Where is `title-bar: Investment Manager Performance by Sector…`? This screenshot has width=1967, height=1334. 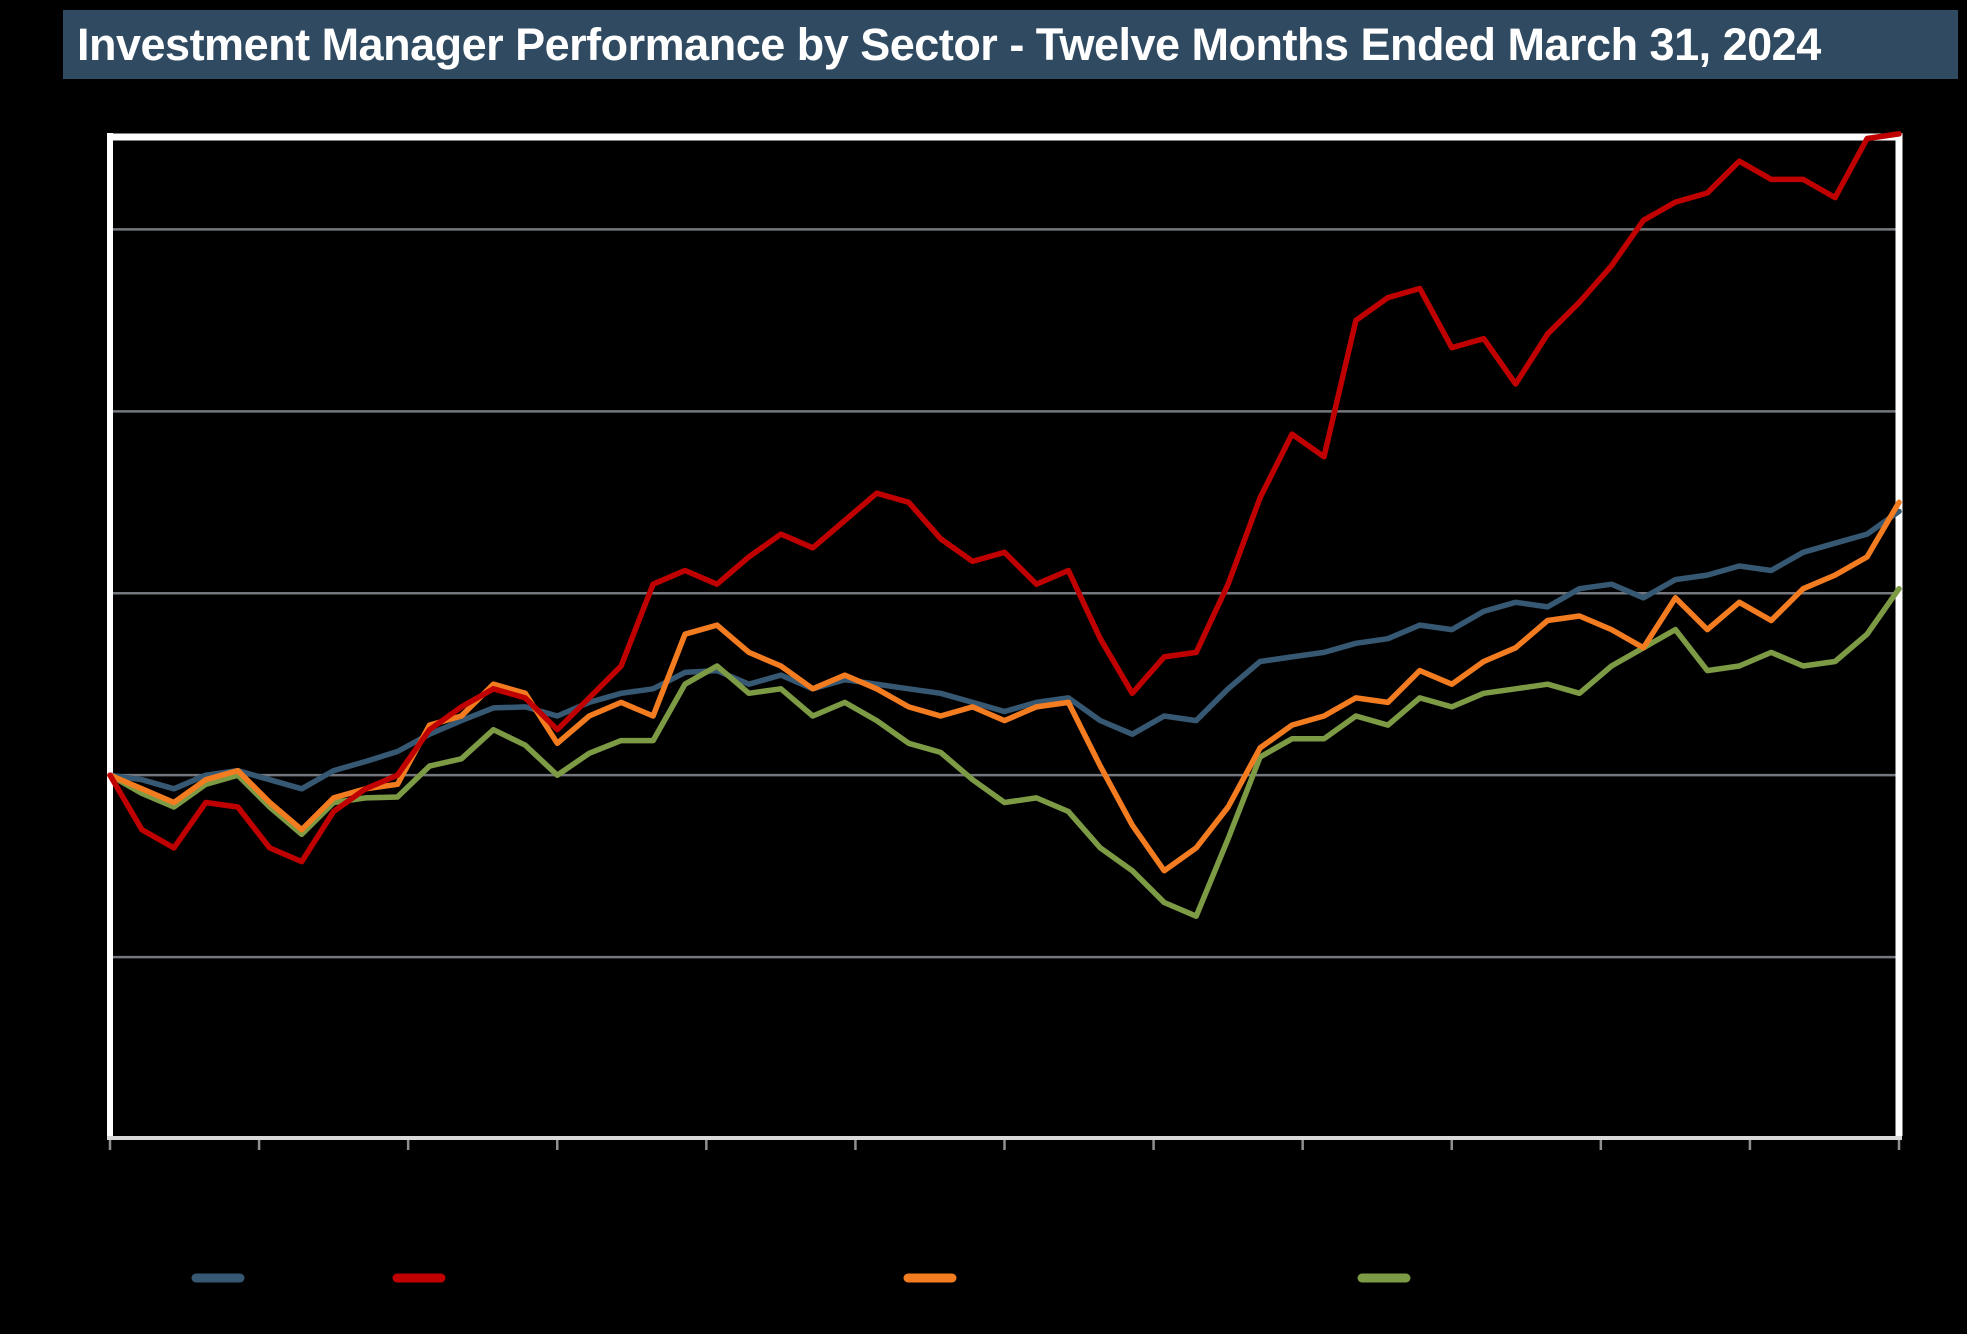 title-bar: Investment Manager Performance by Sector… is located at coordinates (1010, 44).